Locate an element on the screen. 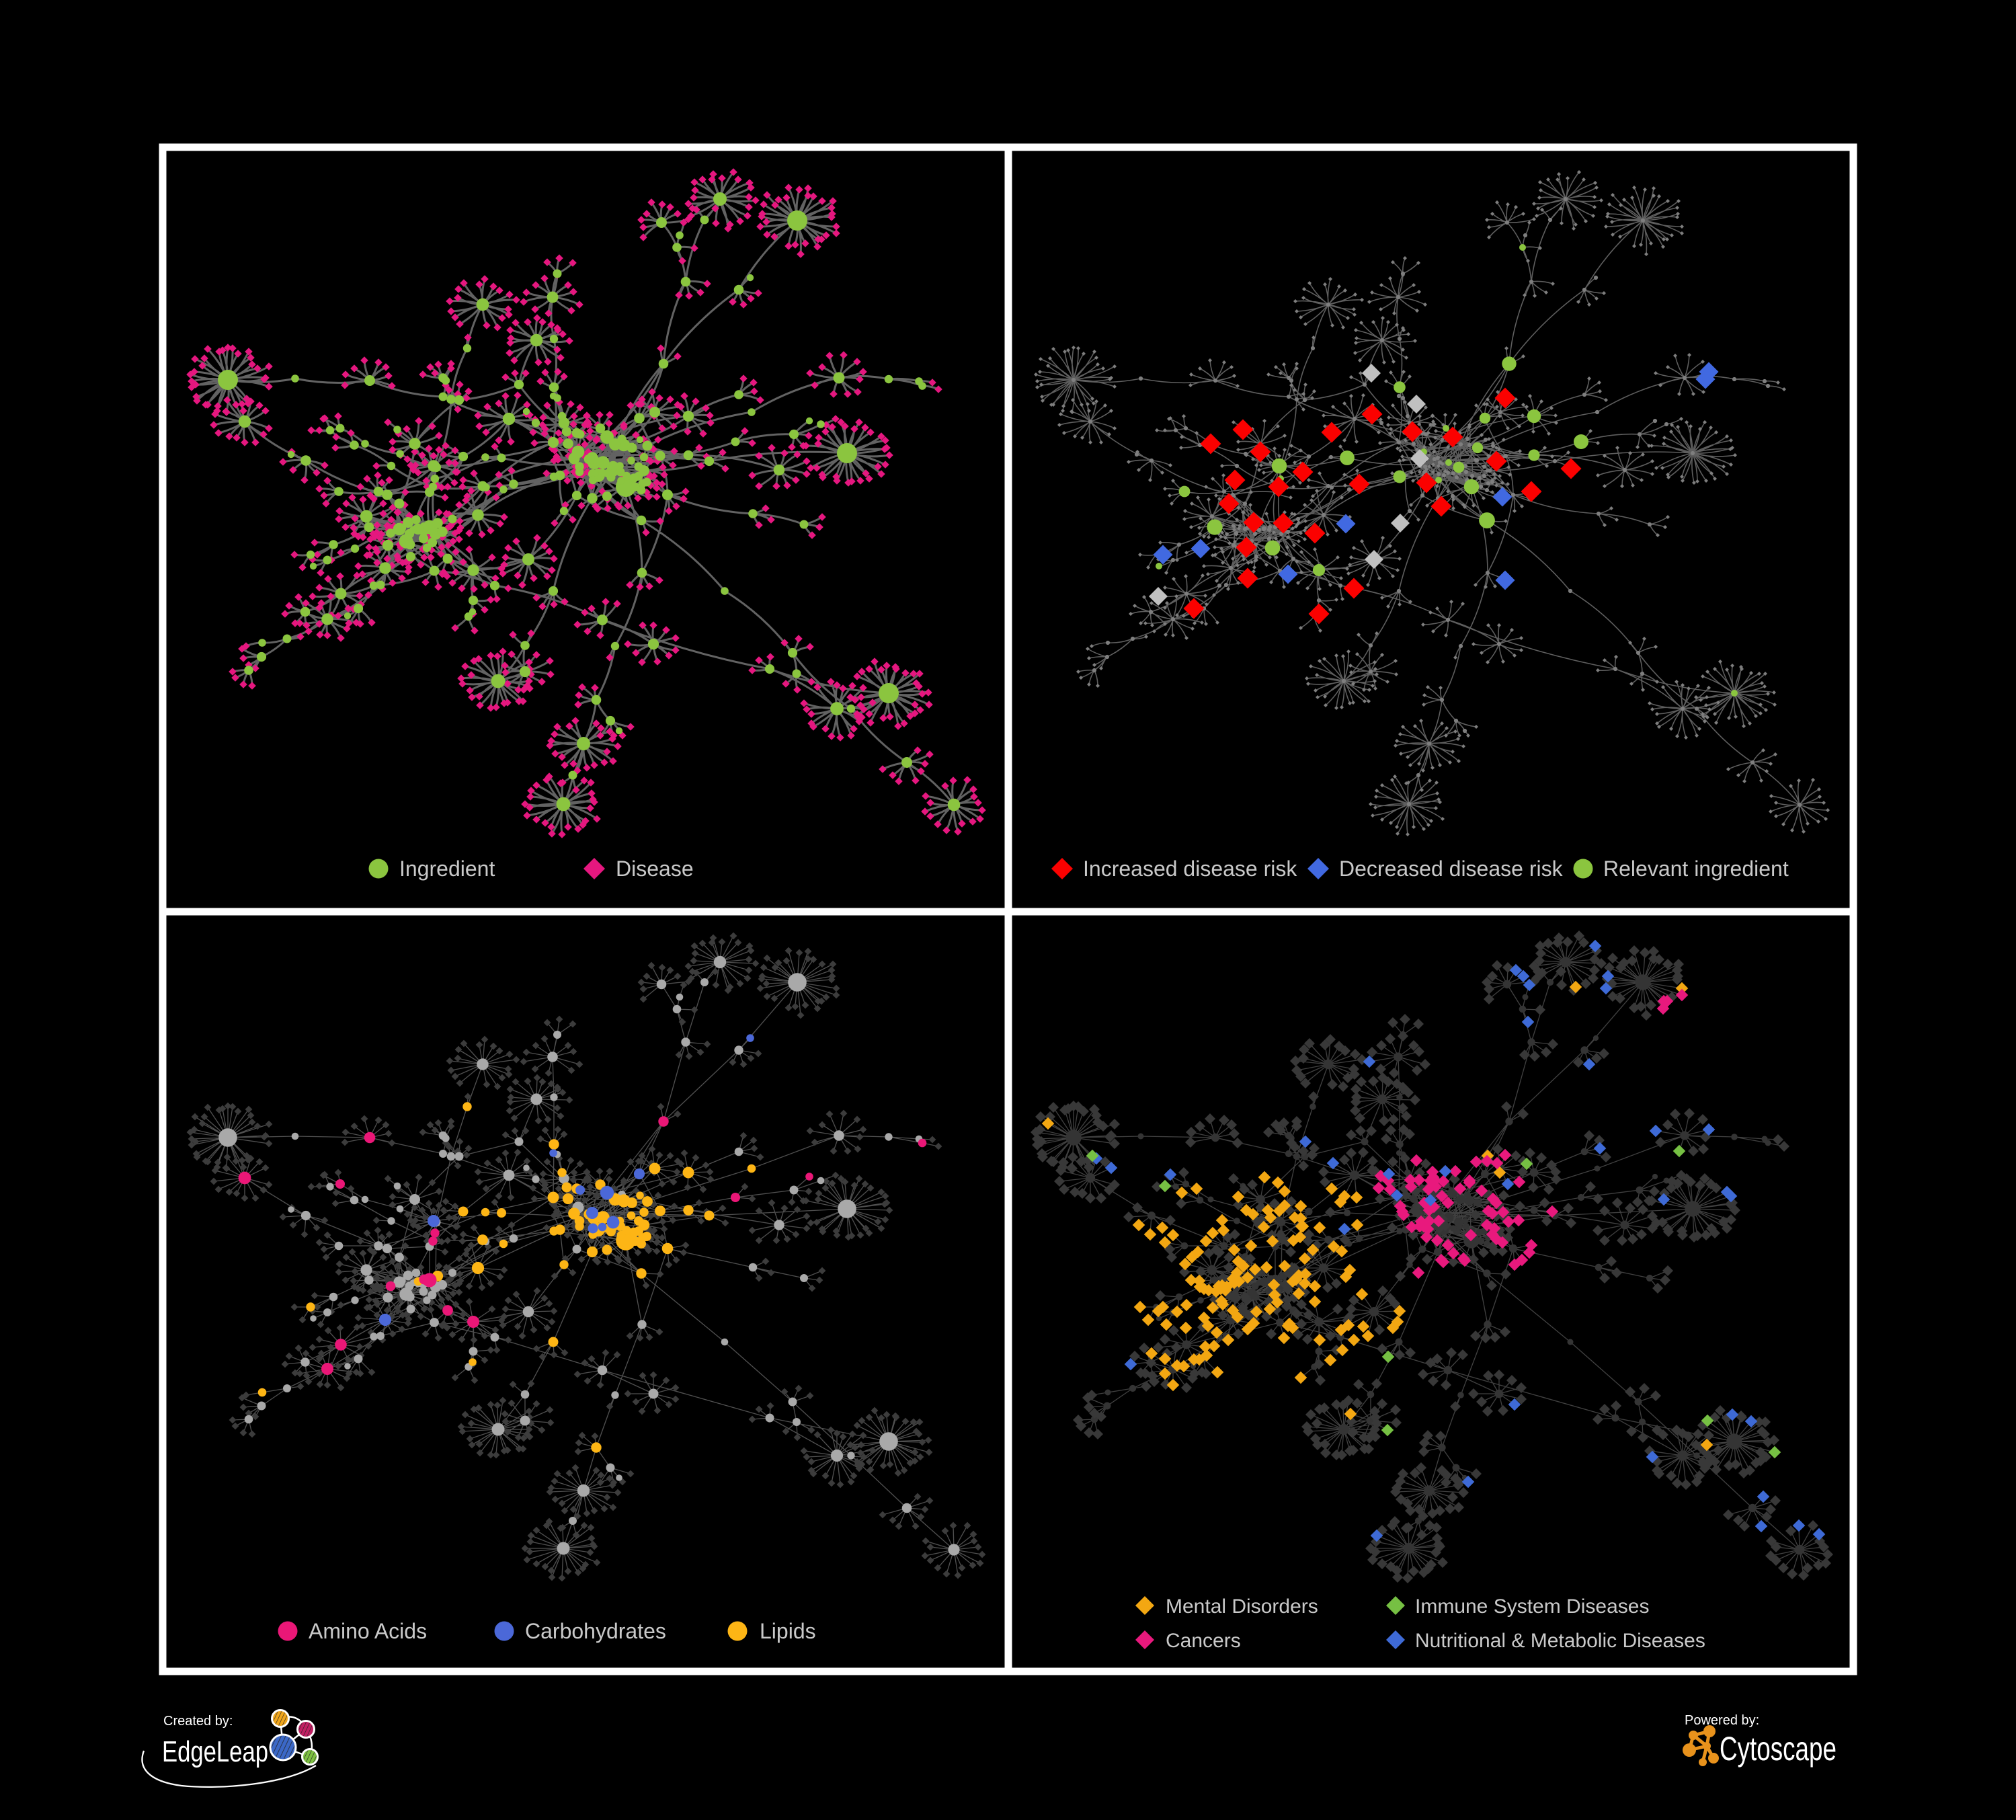 The height and width of the screenshot is (1820, 2016). svg-text: Cancers is located at coordinates (1203, 1641).